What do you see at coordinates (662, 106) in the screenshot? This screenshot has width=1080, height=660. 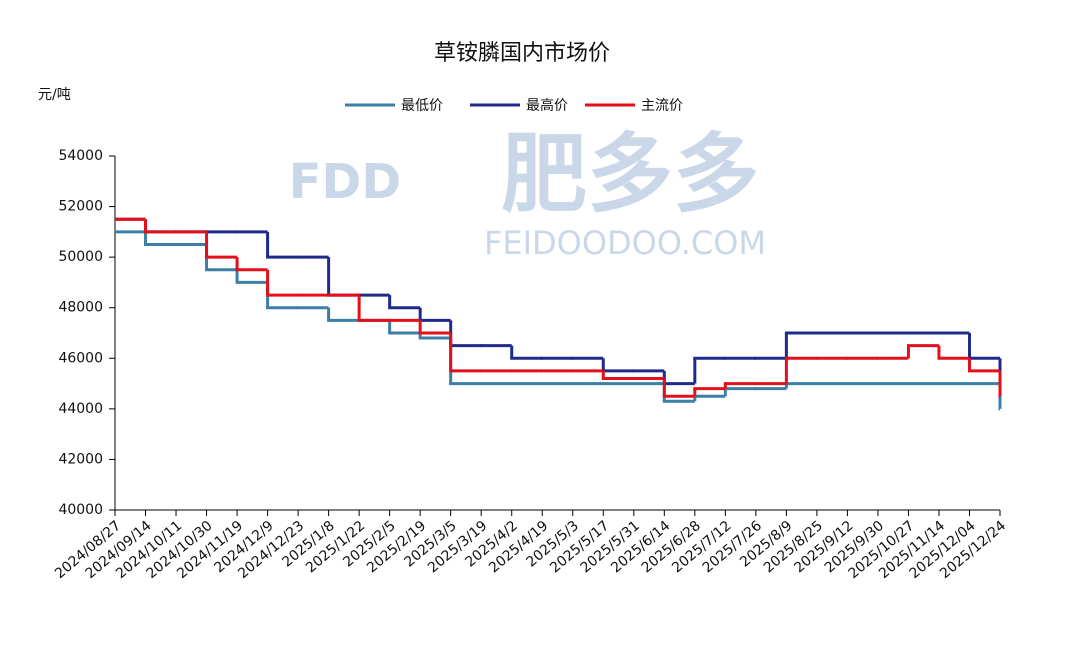 I see `legend-label: 主流价` at bounding box center [662, 106].